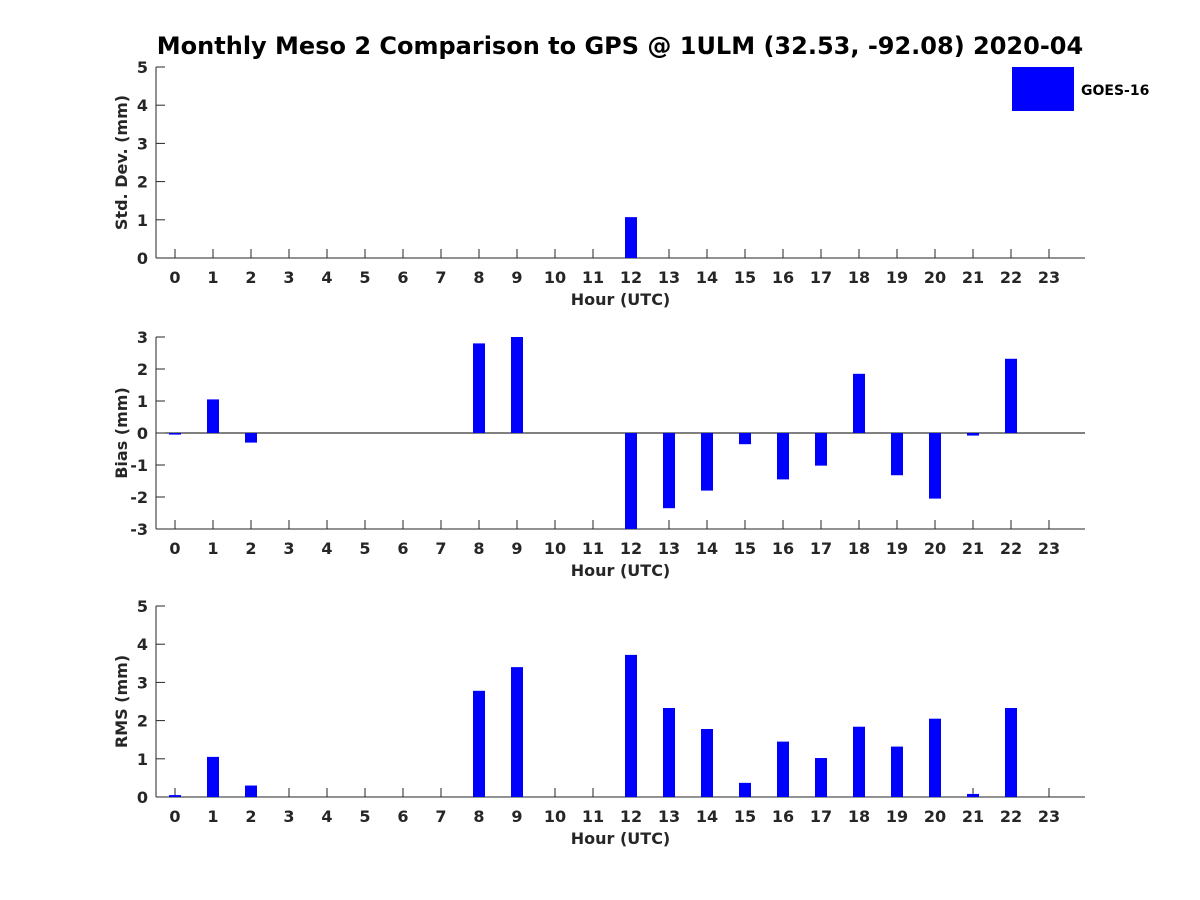 The image size is (1200, 900). I want to click on x-tick-label: 16, so click(783, 277).